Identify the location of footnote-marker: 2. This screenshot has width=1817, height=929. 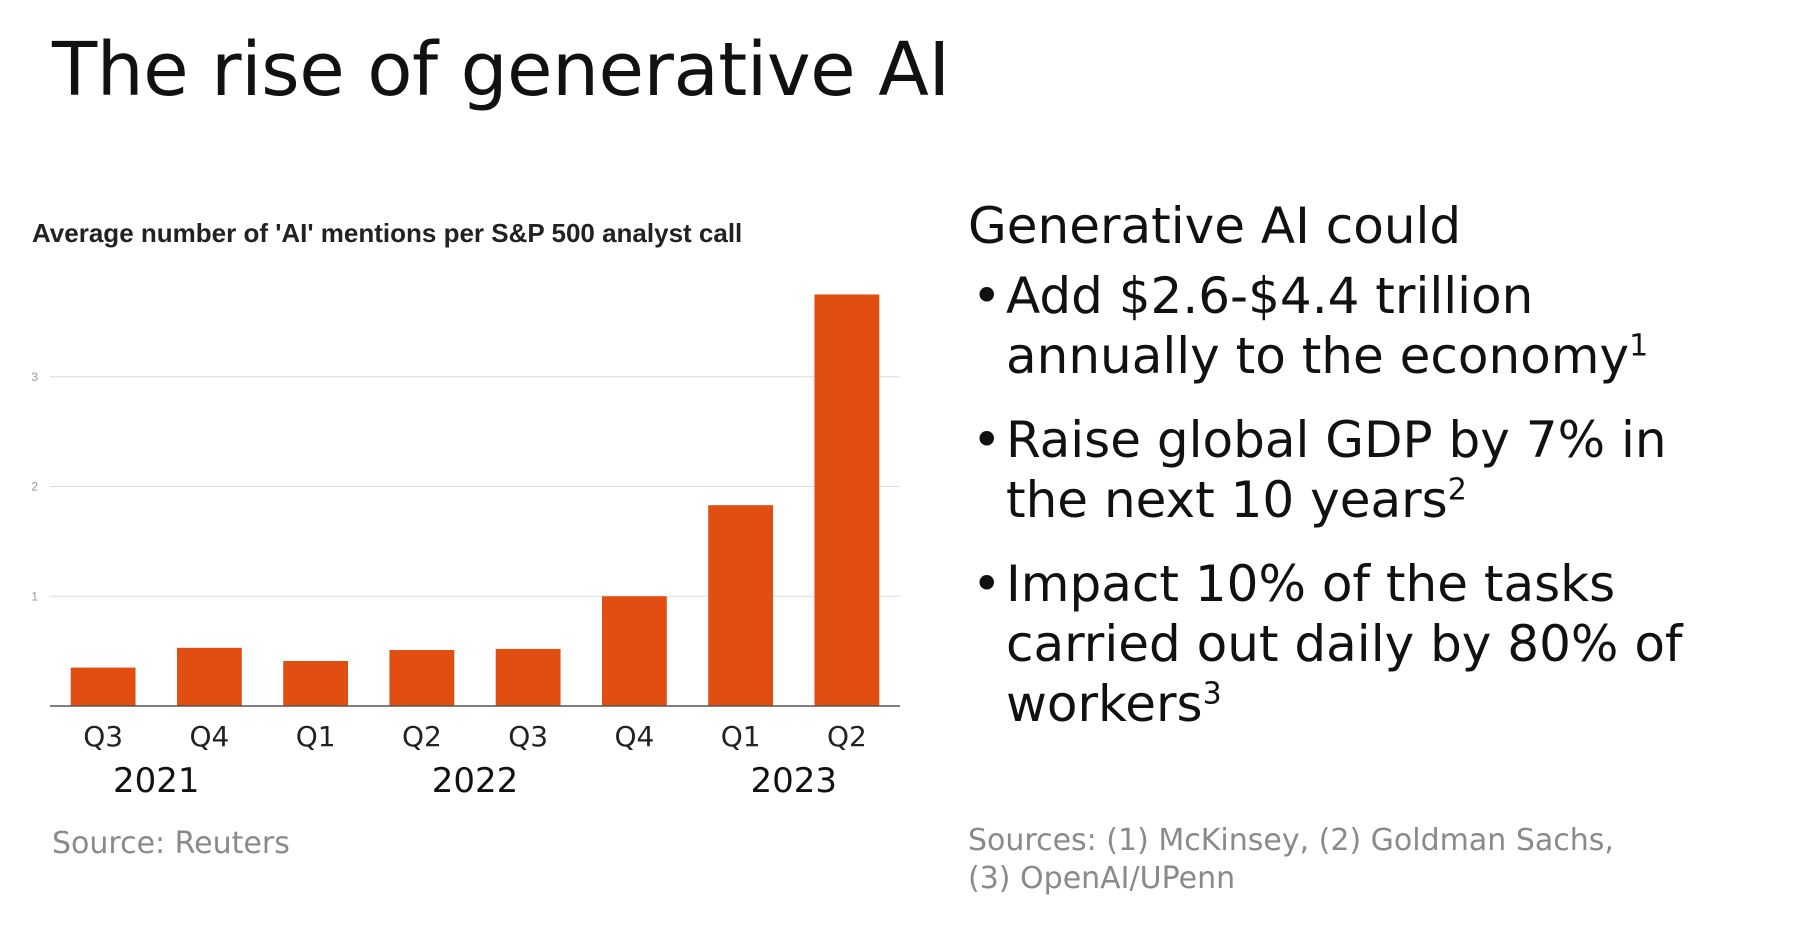
(1457, 490).